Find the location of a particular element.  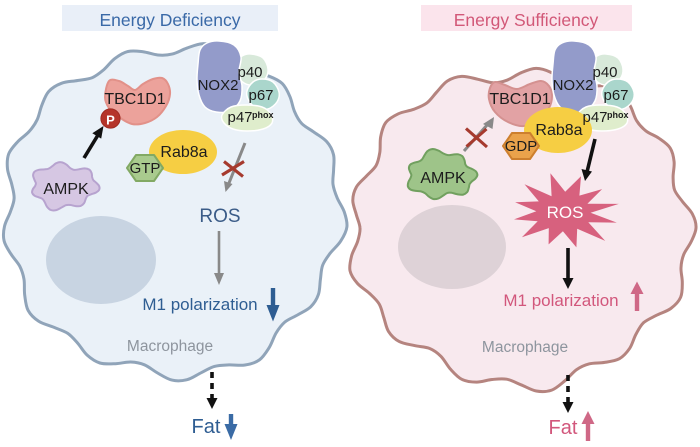

svg-text: GDP is located at coordinates (521, 146).